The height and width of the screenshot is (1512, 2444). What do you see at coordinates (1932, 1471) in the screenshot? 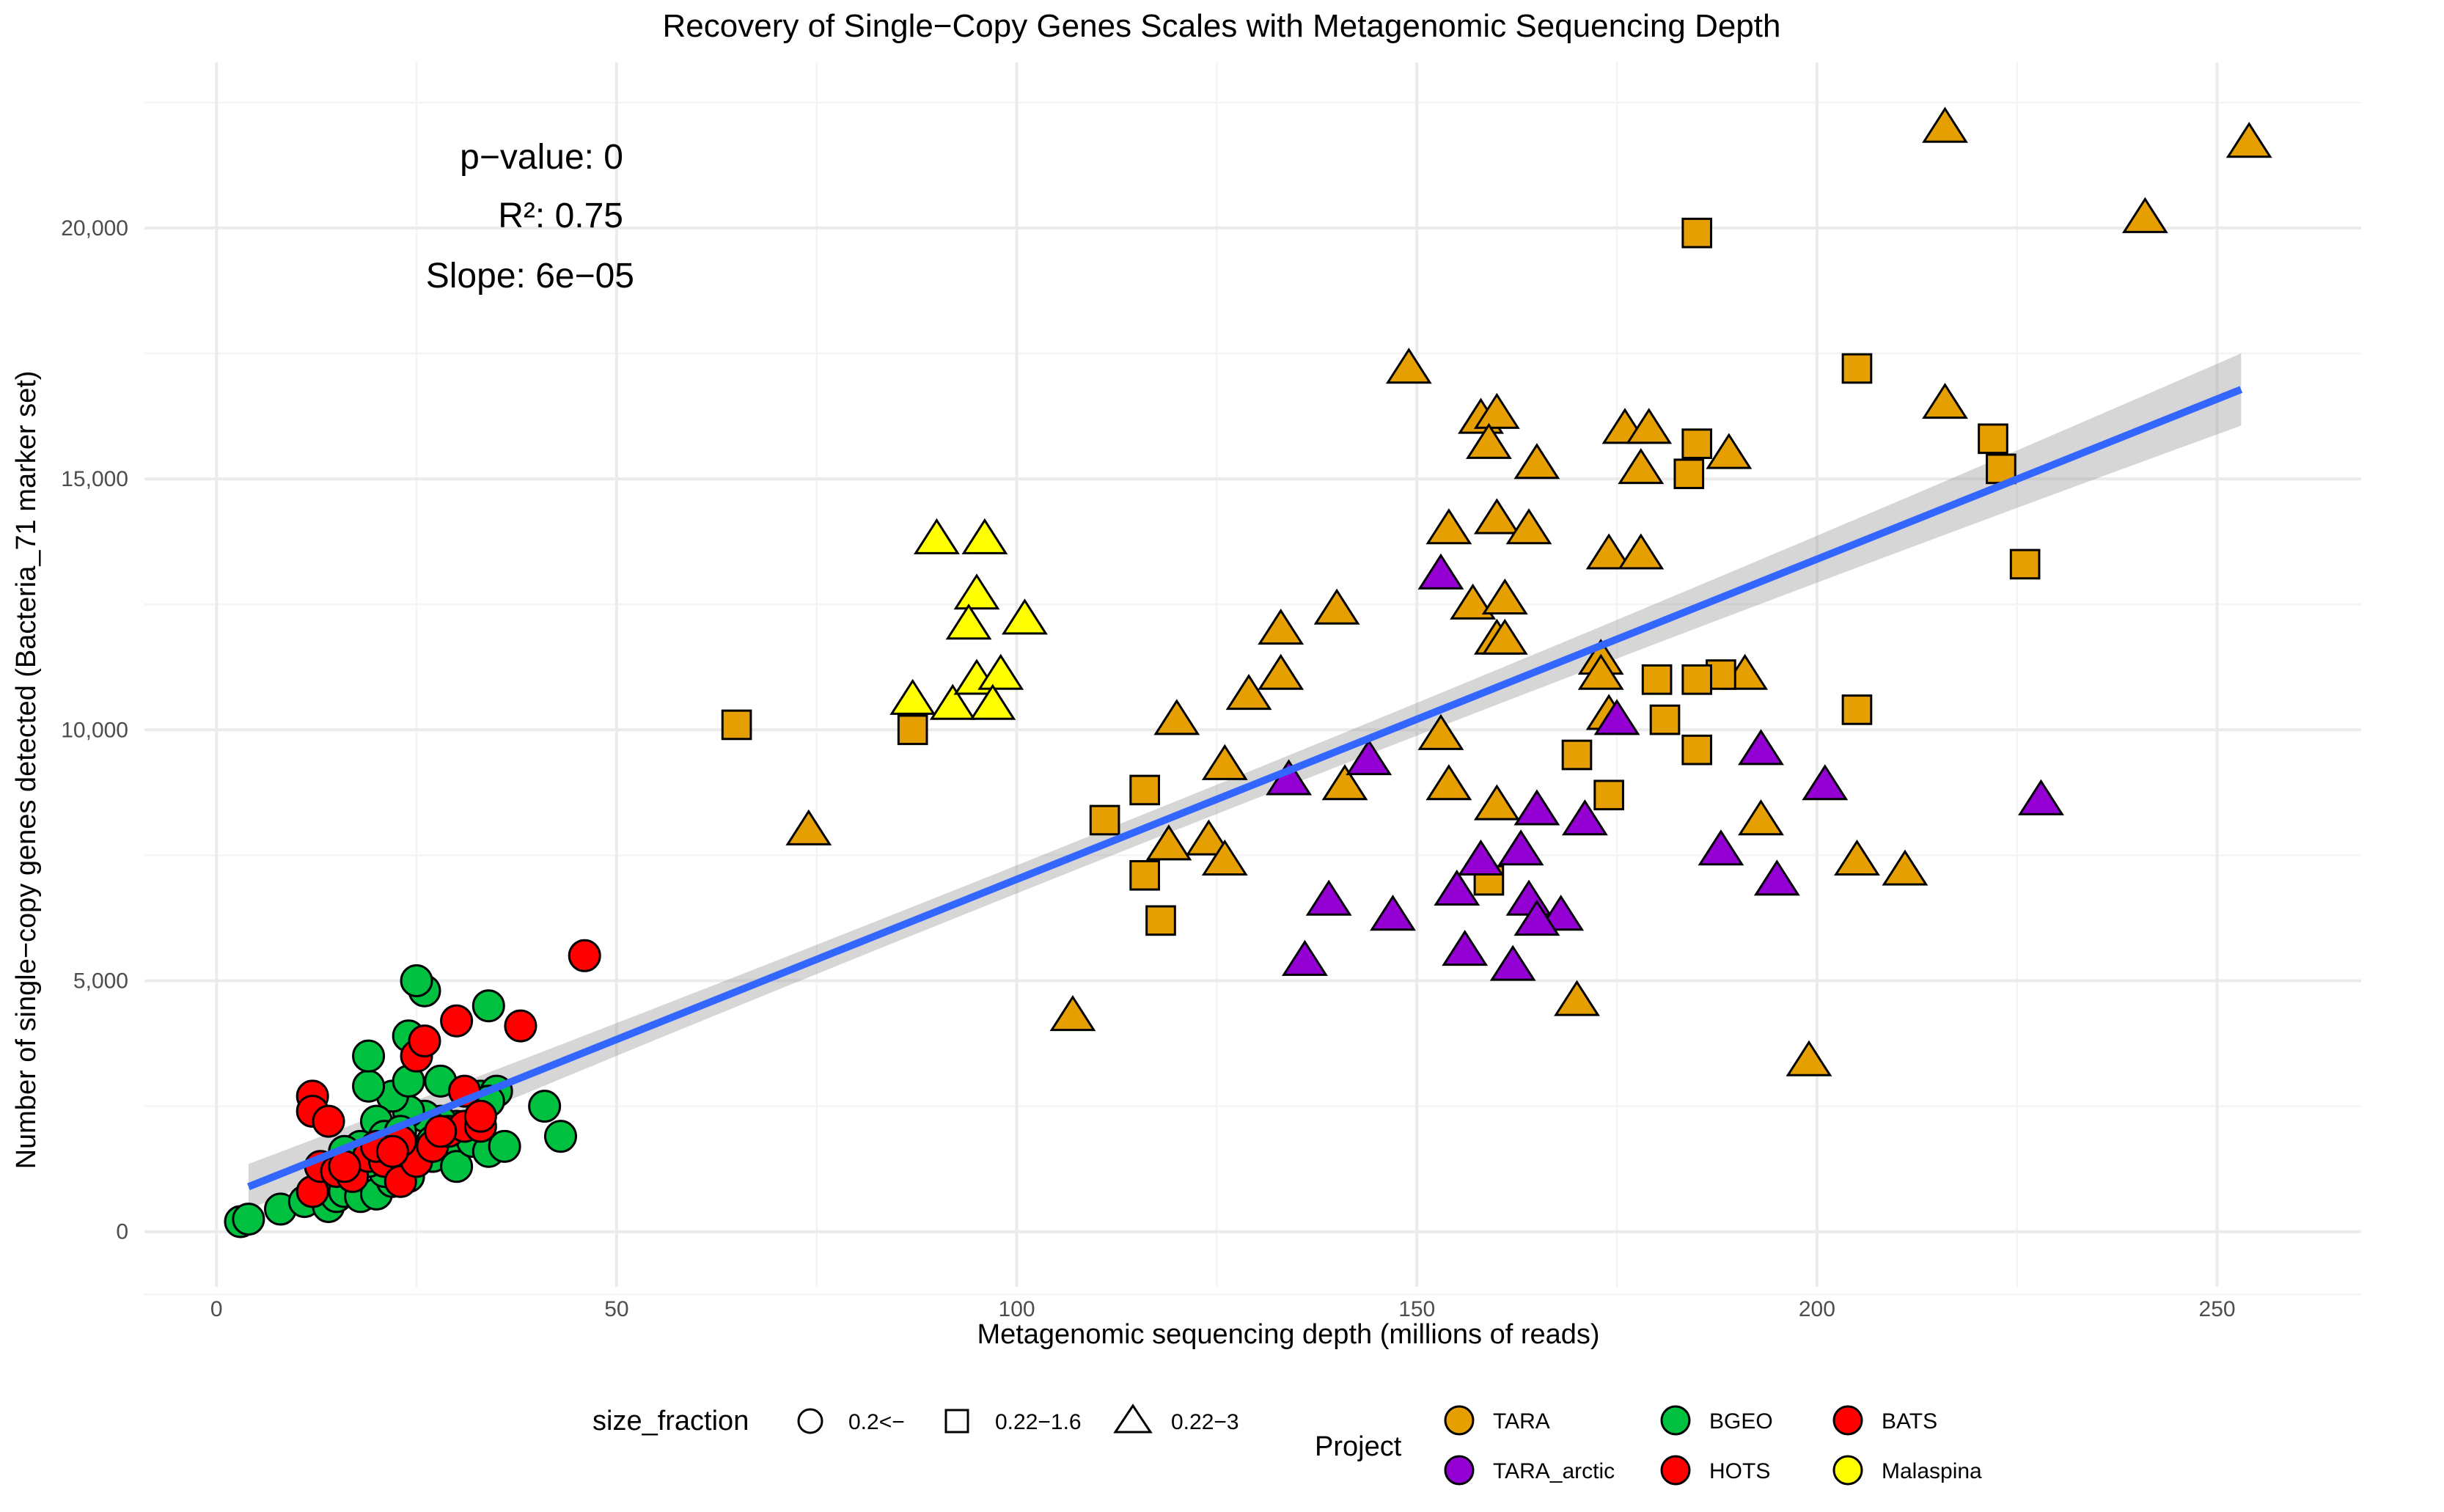
I see `color-legend-label: Malaspina` at bounding box center [1932, 1471].